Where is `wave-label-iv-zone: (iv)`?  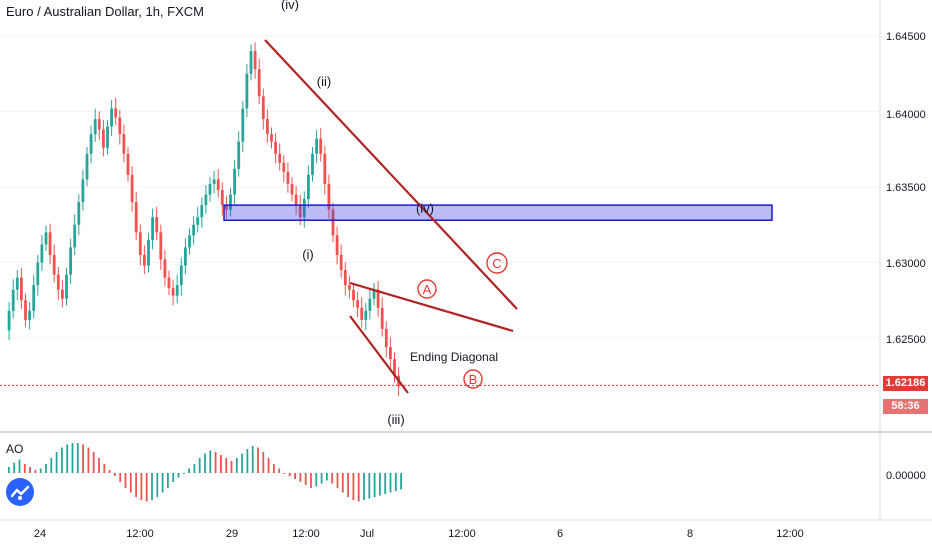 wave-label-iv-zone: (iv) is located at coordinates (425, 208).